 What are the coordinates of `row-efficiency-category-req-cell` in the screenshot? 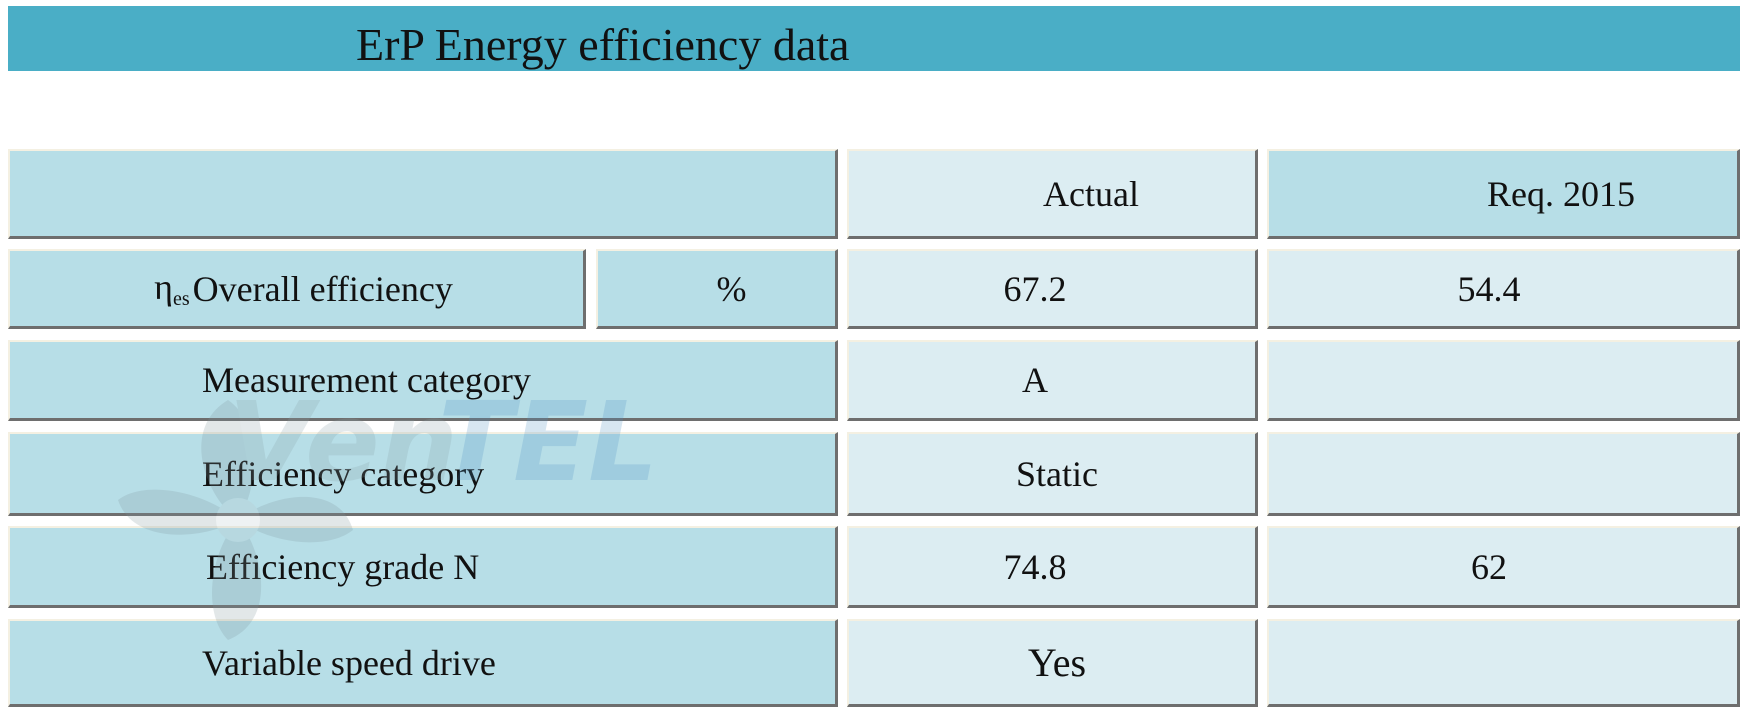 It's located at (1503, 474).